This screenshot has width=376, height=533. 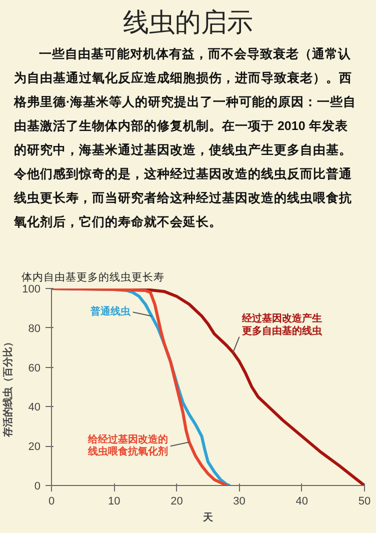 What do you see at coordinates (176, 502) in the screenshot?
I see `x-tick-label: 20` at bounding box center [176, 502].